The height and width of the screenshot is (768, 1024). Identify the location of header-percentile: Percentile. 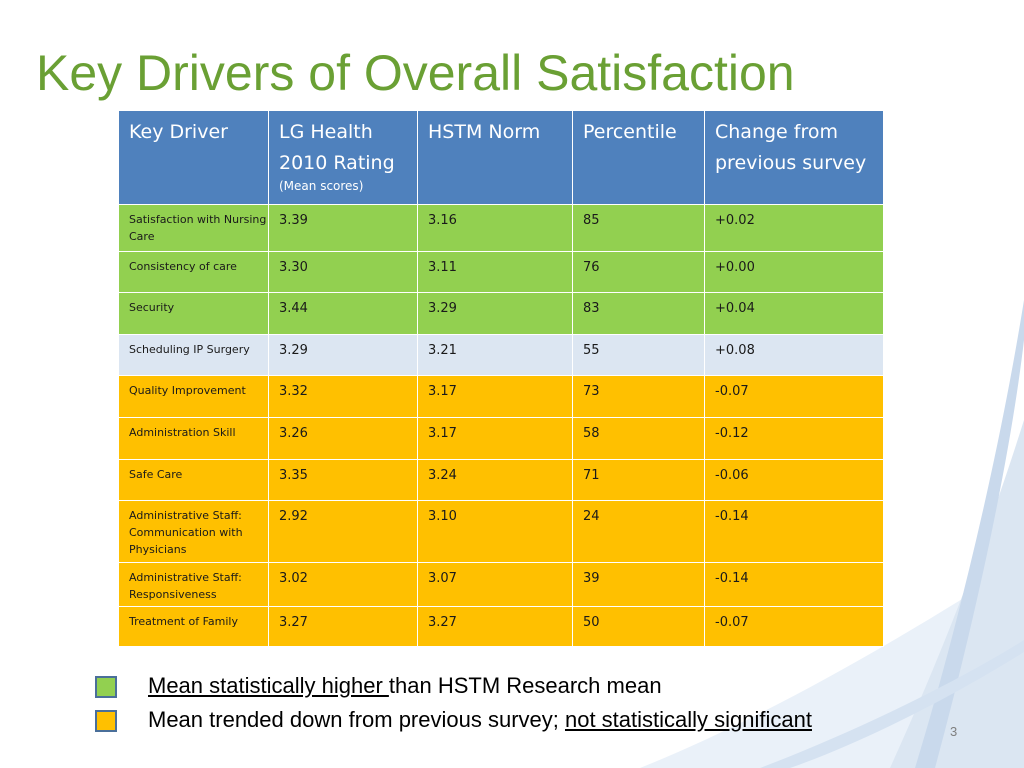
(638, 157).